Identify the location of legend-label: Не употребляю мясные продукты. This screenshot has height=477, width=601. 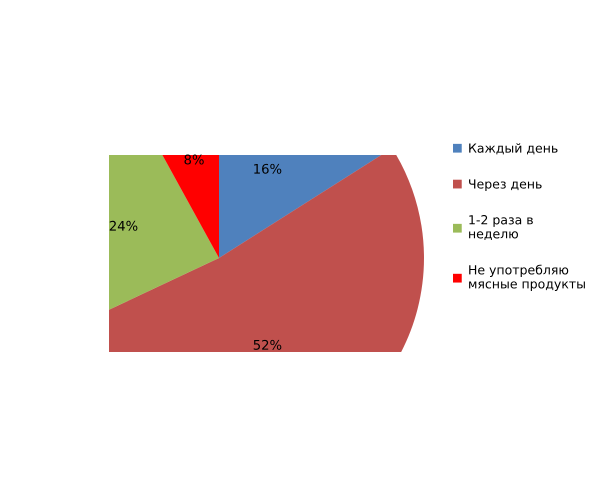
(527, 277).